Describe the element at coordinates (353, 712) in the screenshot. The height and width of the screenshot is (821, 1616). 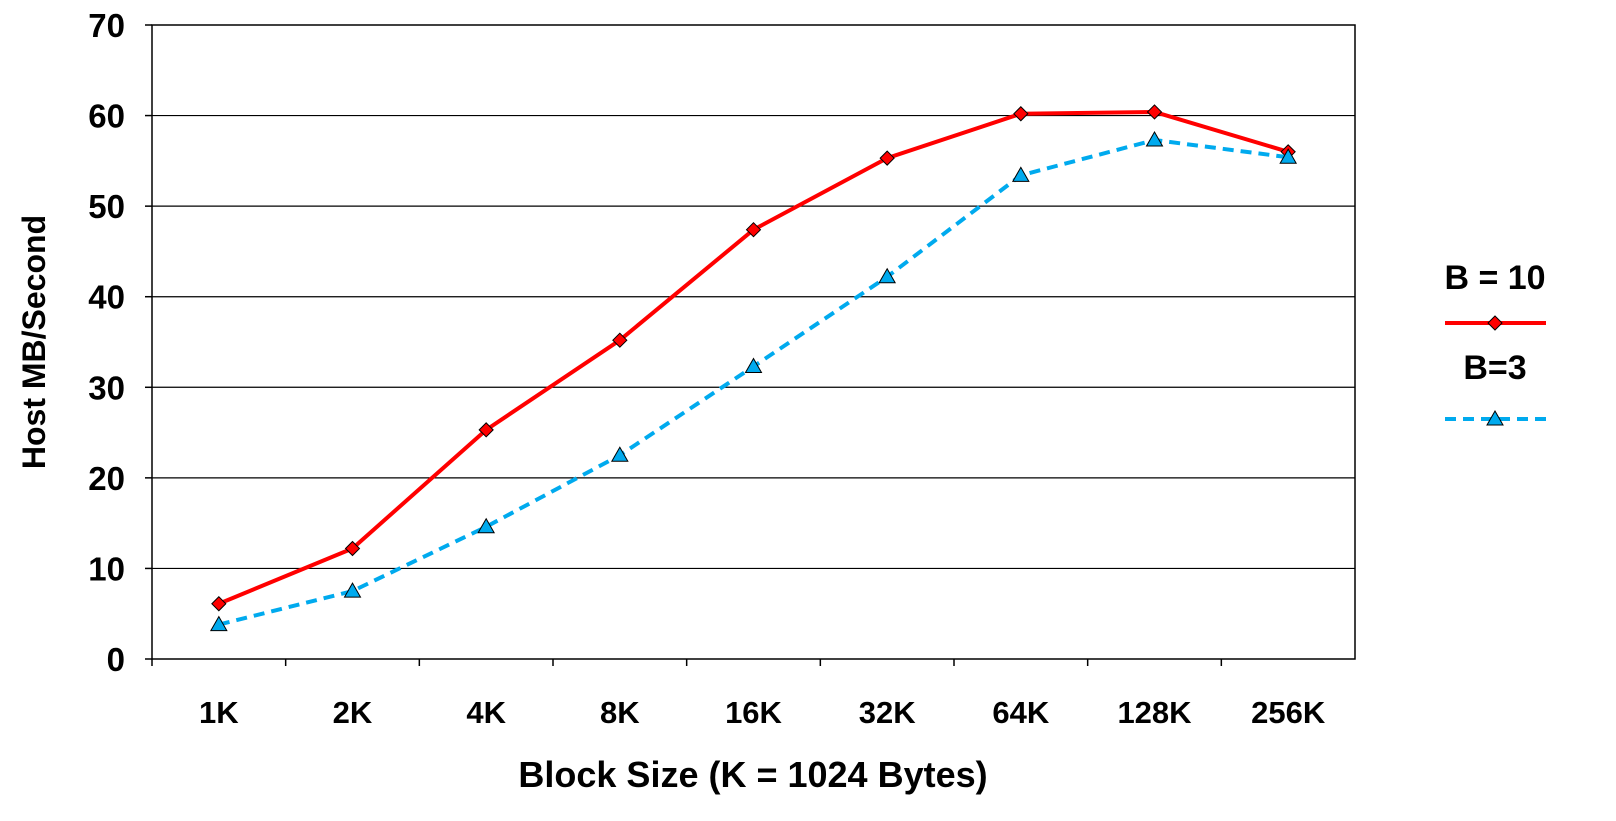
I see `x-tick-label-2K: 2K` at that location.